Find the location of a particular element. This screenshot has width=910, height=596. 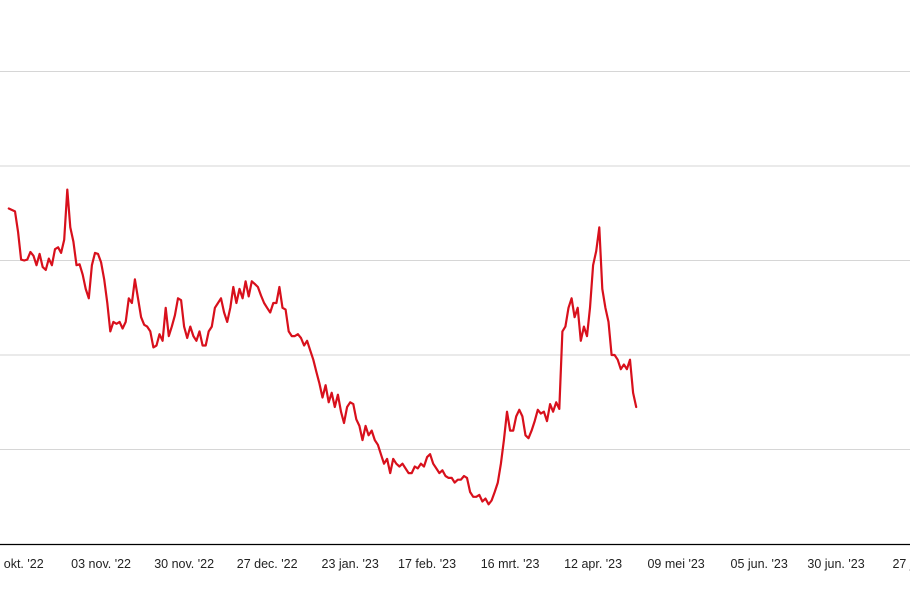

x-tick-label-1: 06 okt. '22 is located at coordinates (22, 564).